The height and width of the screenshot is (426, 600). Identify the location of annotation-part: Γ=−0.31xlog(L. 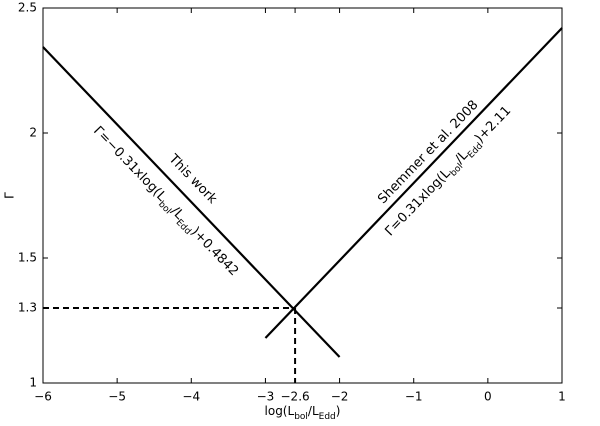
(130, 163).